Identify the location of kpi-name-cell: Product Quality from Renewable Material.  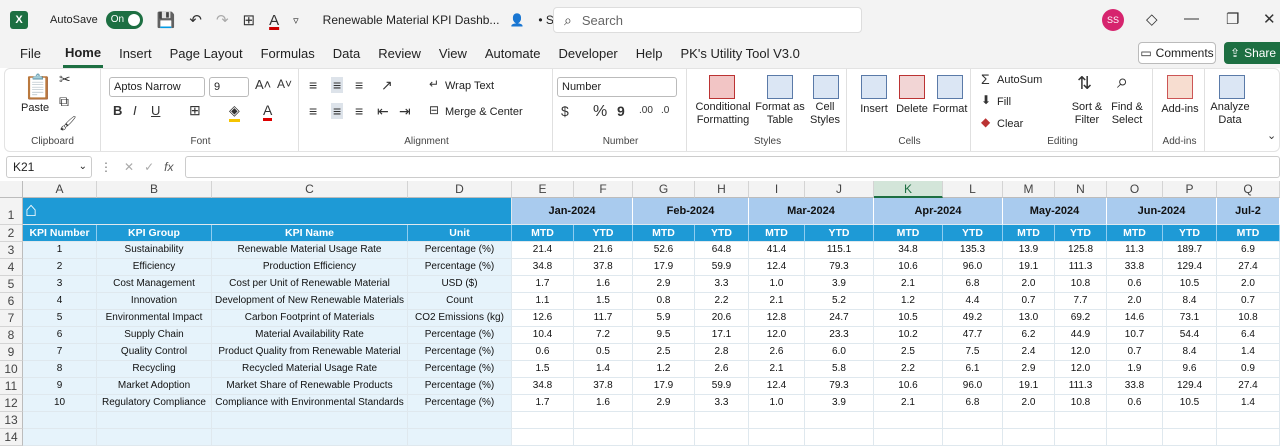
(310, 352).